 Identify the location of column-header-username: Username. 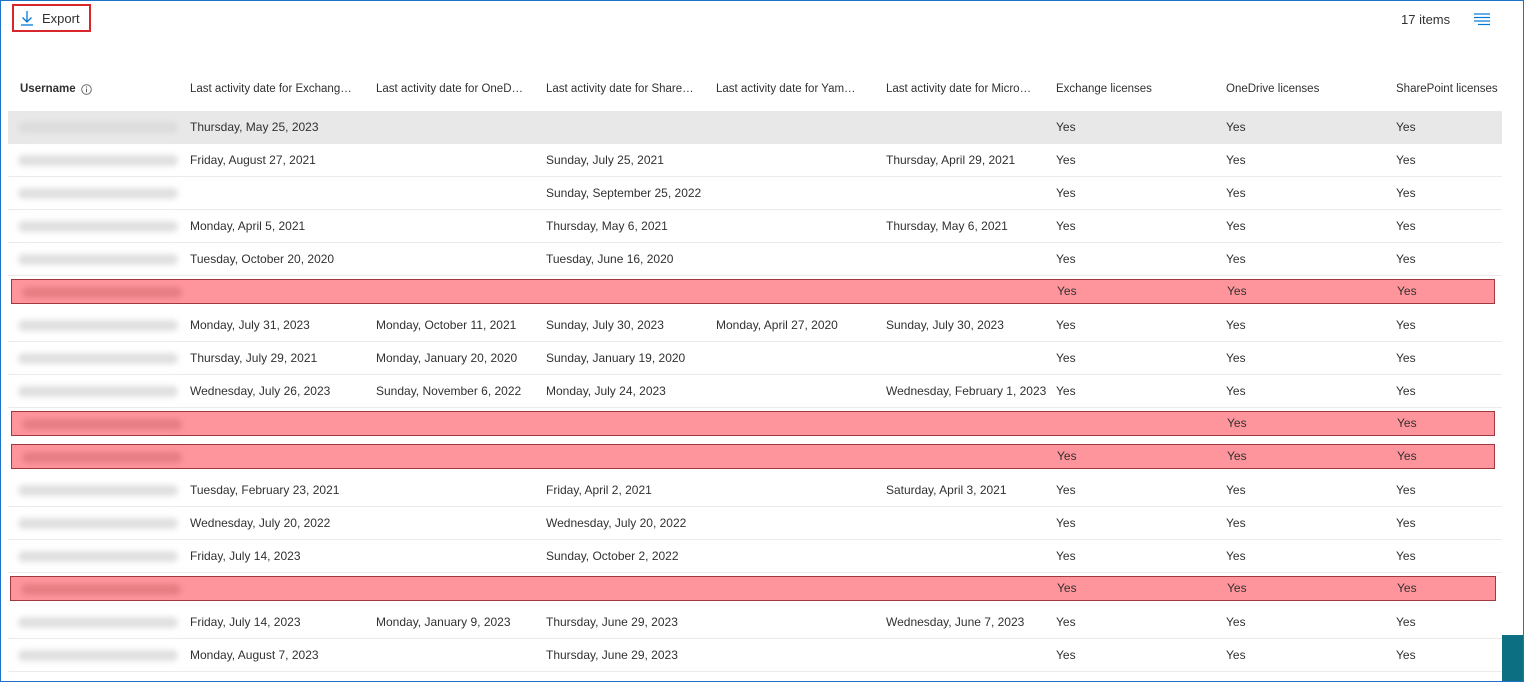
(56, 89).